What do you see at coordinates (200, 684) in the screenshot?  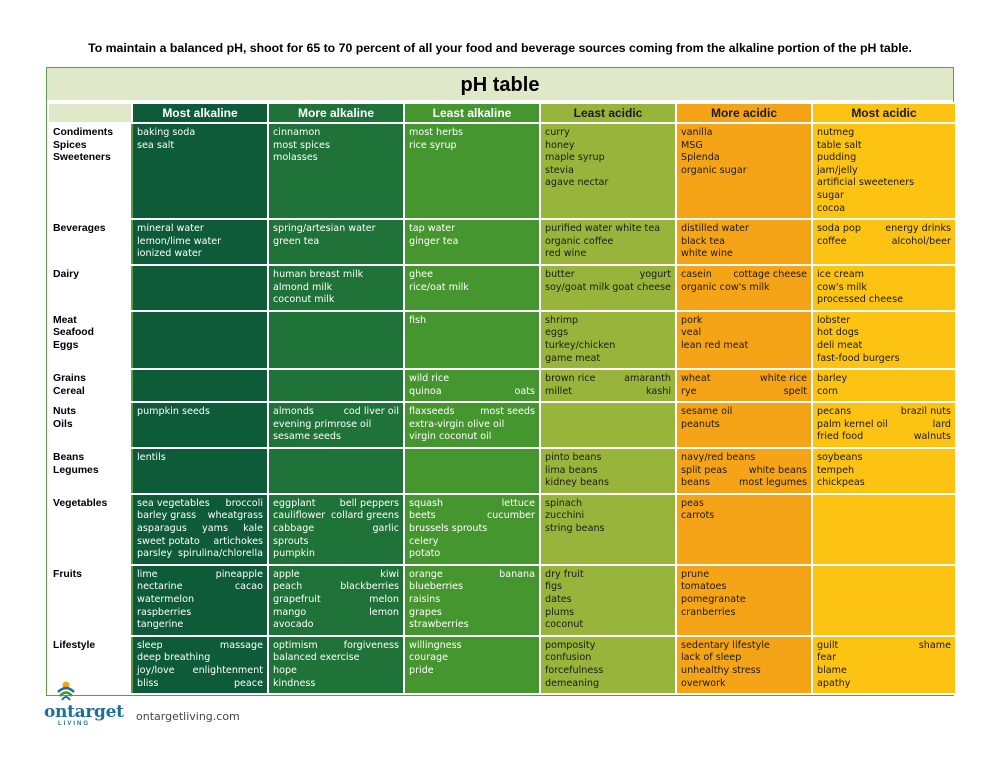 I see `food-line: bliss peace` at bounding box center [200, 684].